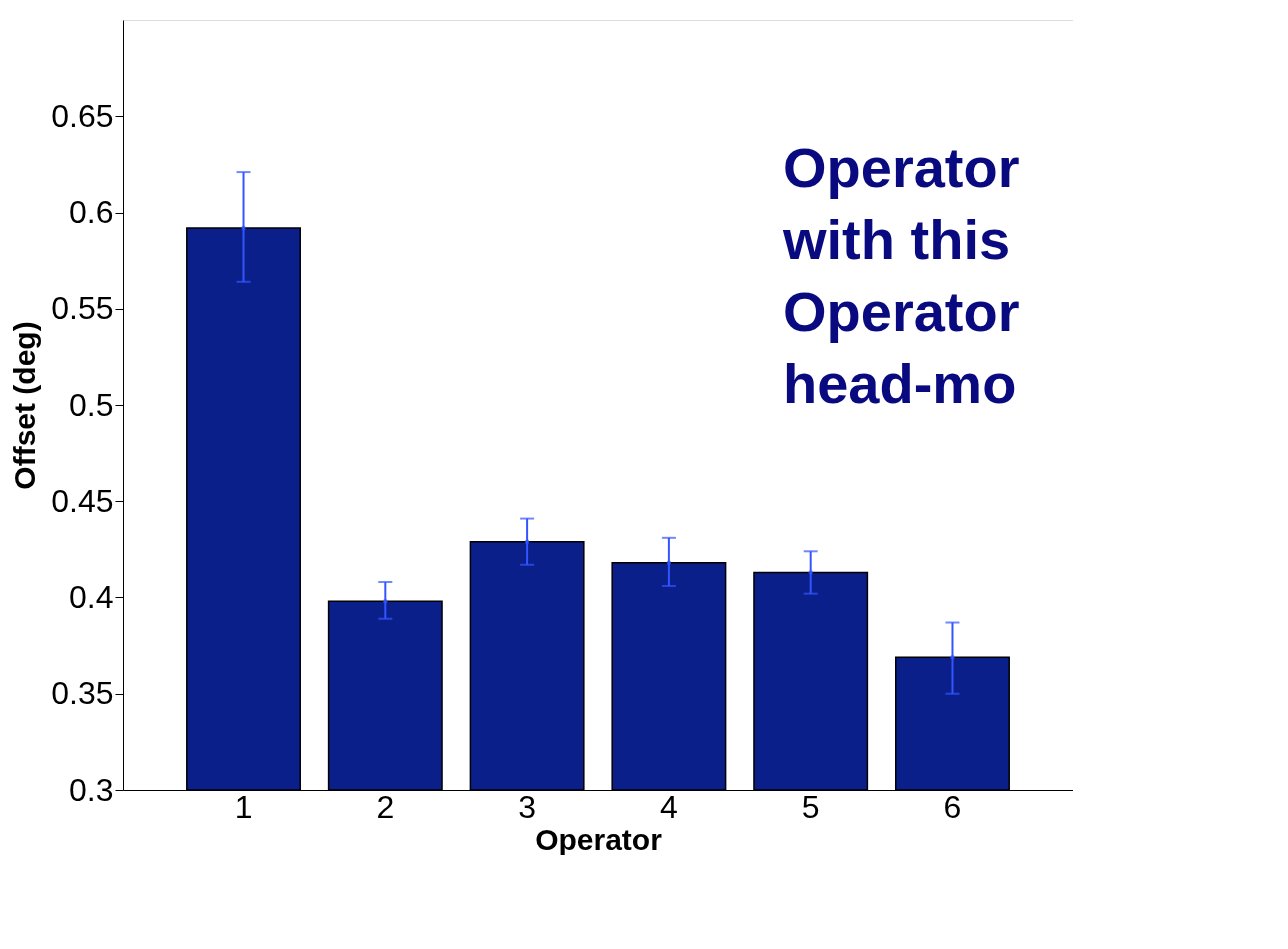 Image resolution: width=1288 pixels, height=949 pixels. What do you see at coordinates (91, 789) in the screenshot?
I see `y-tick-label: 0.3` at bounding box center [91, 789].